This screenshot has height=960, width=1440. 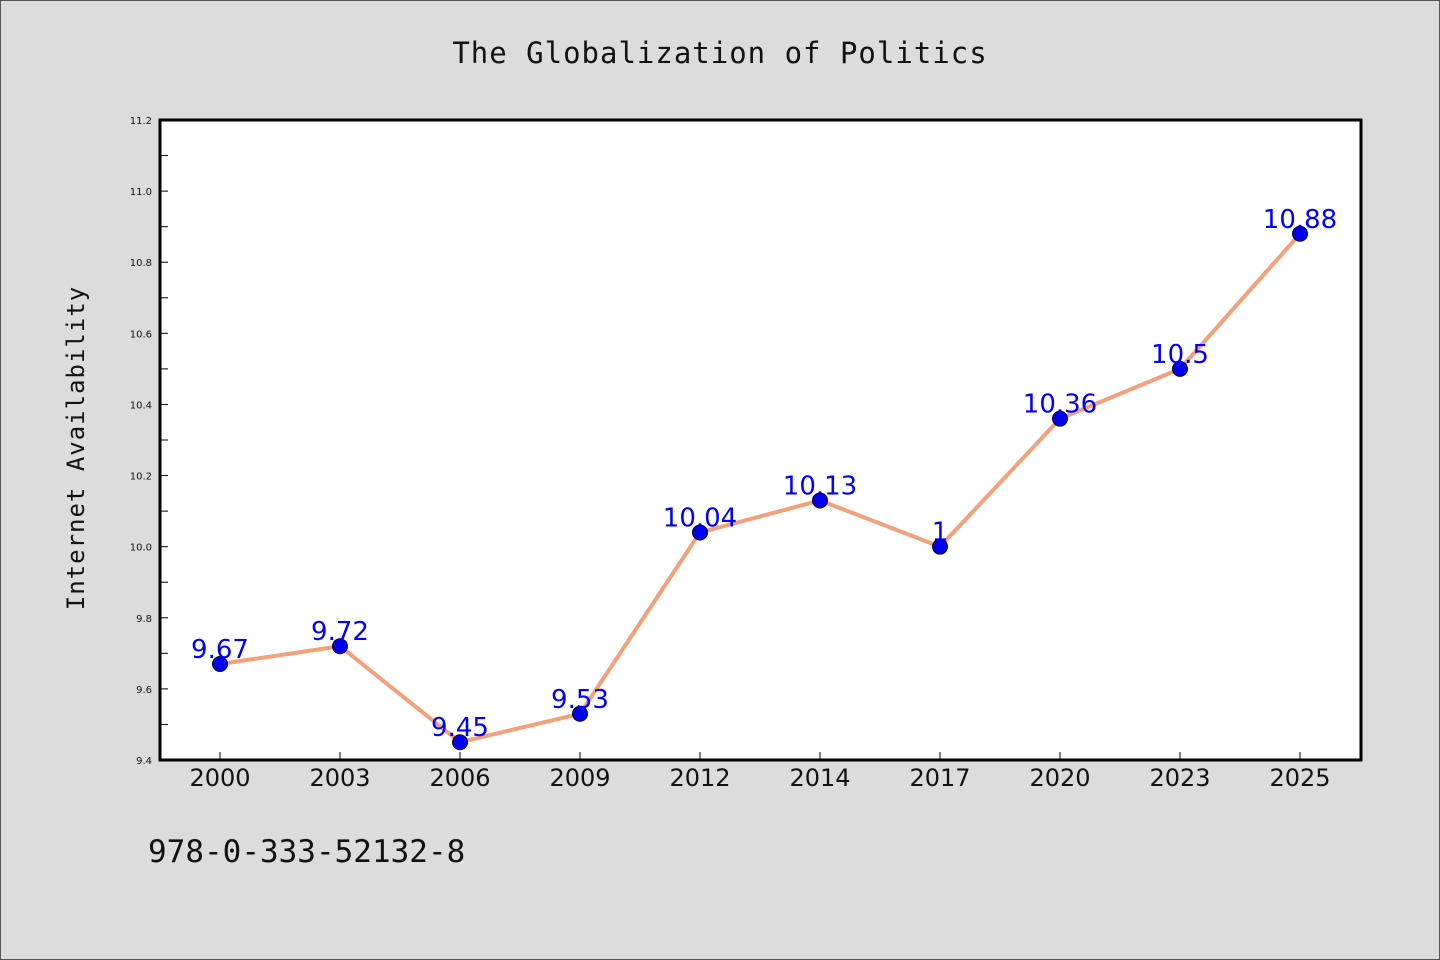 I want to click on y-tick-label: 10.6, so click(x=141, y=334).